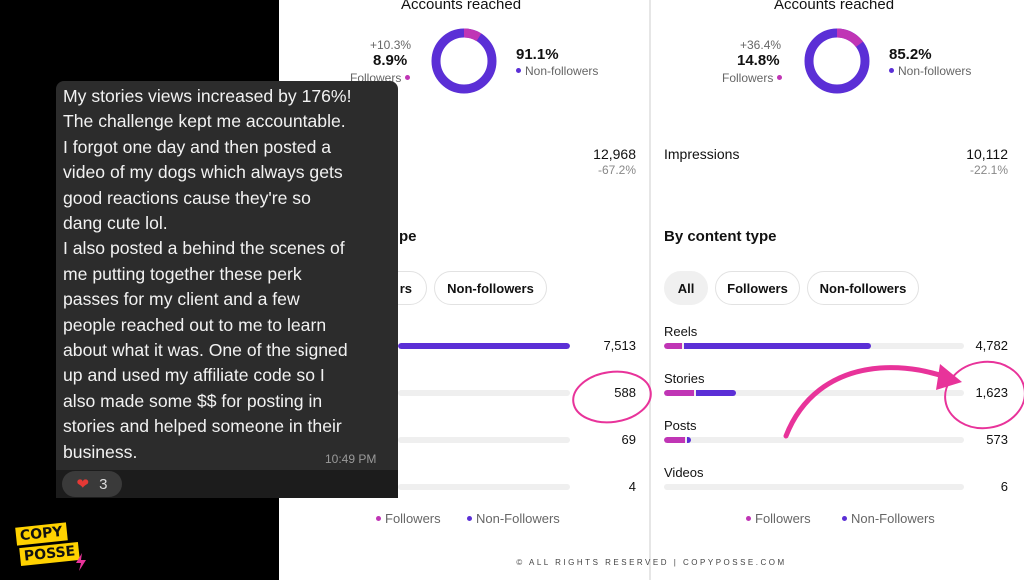 This screenshot has width=1024, height=580. What do you see at coordinates (490, 288) in the screenshot?
I see `chip-non-followers-left: Non-followers` at bounding box center [490, 288].